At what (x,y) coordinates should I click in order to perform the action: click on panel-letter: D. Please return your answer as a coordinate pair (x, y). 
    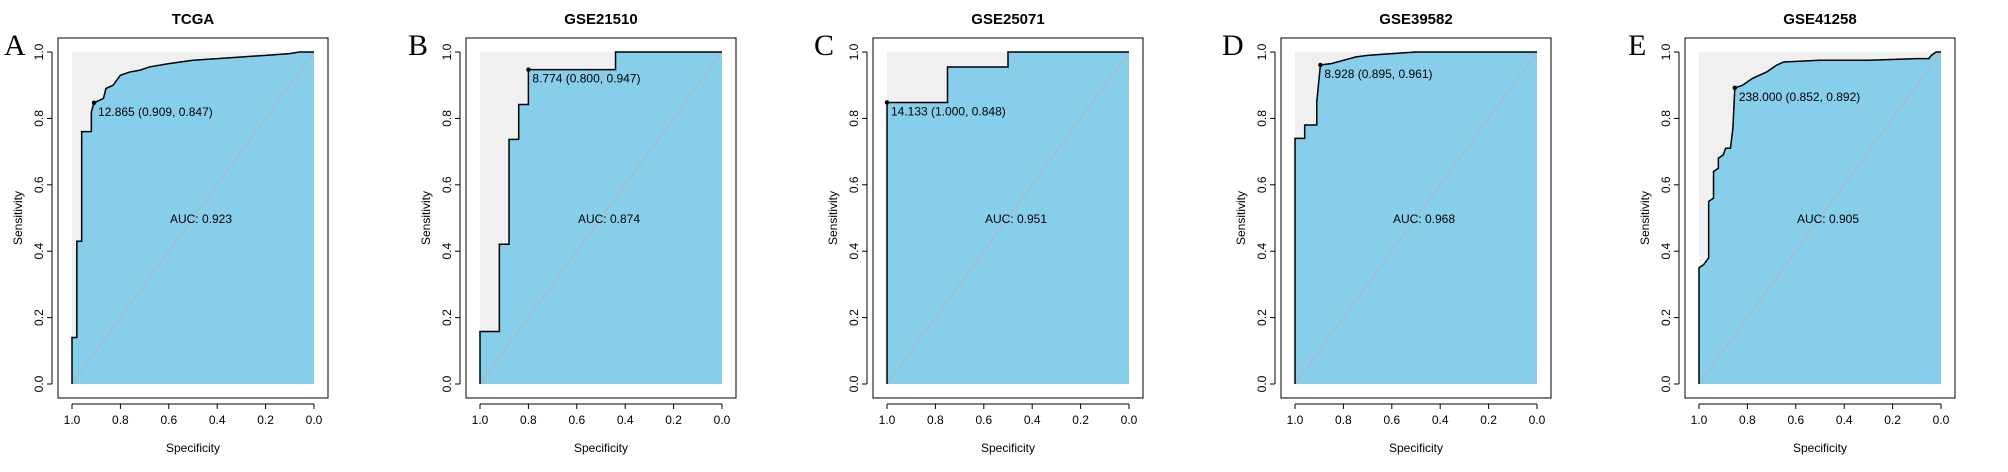
    Looking at the image, I should click on (1233, 45).